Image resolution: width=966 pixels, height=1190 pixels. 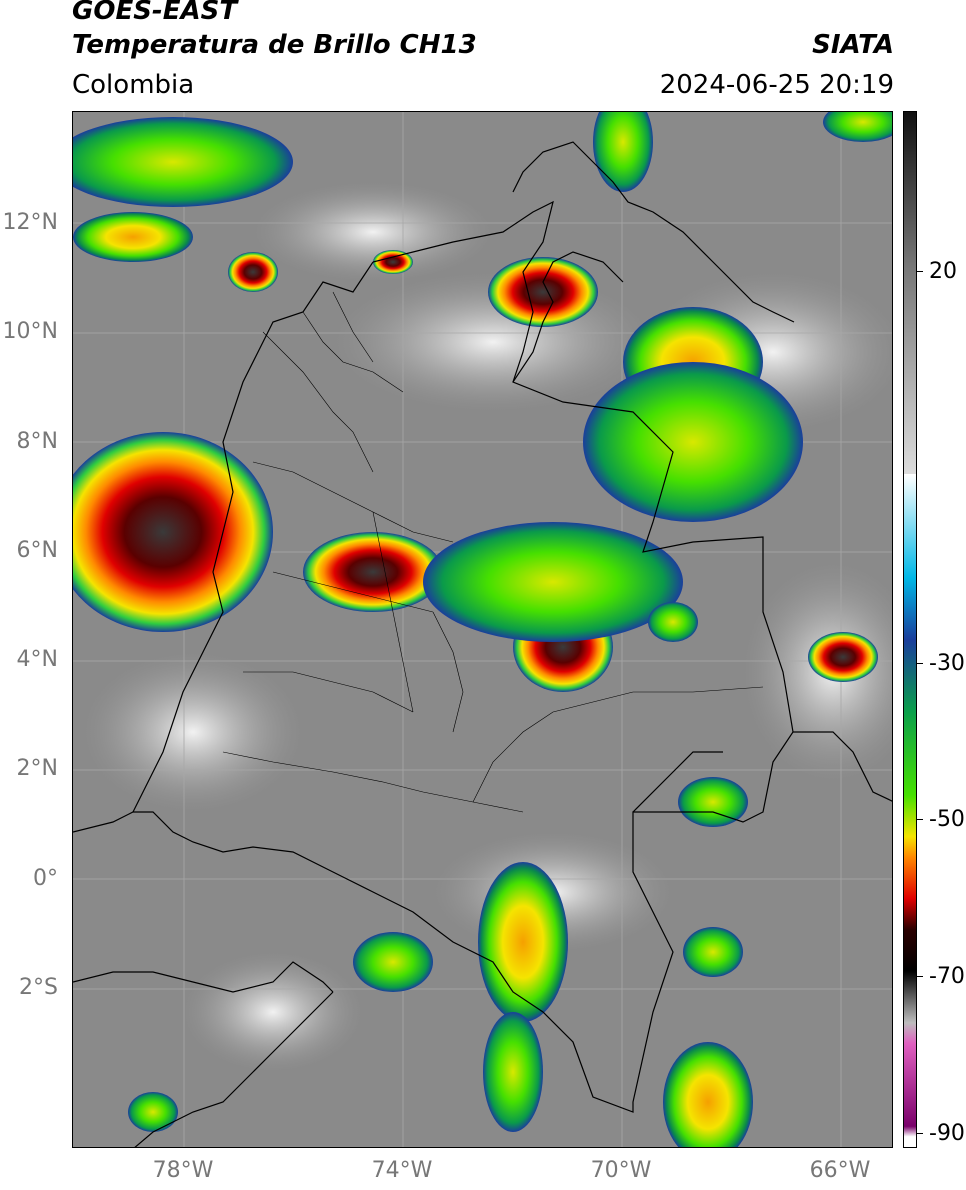 What do you see at coordinates (30, 331) in the screenshot?
I see `lat-label: 10°N` at bounding box center [30, 331].